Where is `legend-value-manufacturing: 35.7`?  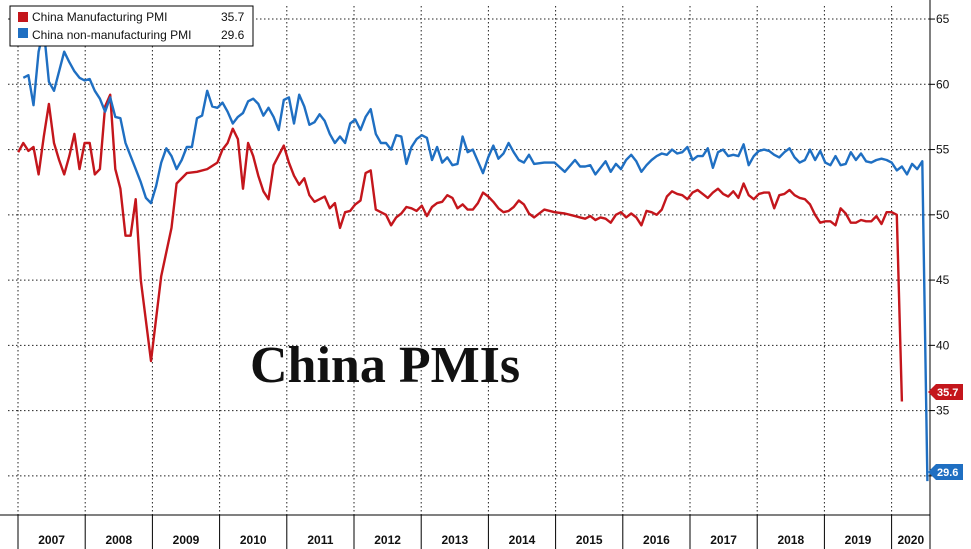
legend-value-manufacturing: 35.7 is located at coordinates (233, 17).